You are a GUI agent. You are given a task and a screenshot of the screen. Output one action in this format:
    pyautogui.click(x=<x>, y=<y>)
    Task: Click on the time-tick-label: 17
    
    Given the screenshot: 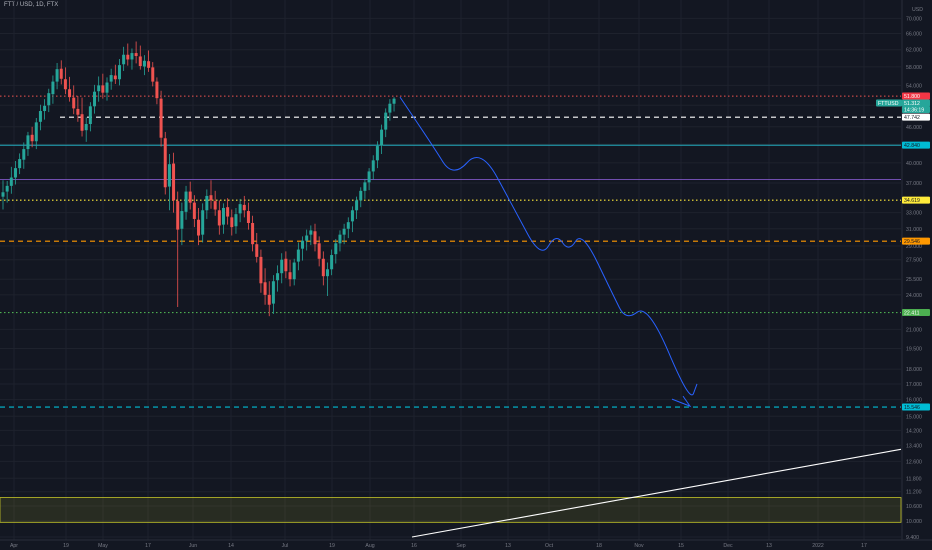 What is the action you would take?
    pyautogui.click(x=864, y=546)
    